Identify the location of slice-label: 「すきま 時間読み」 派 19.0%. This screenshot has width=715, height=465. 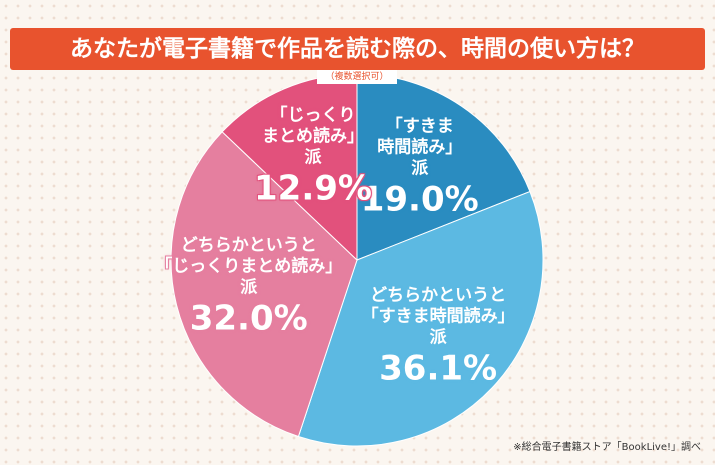
(420, 167).